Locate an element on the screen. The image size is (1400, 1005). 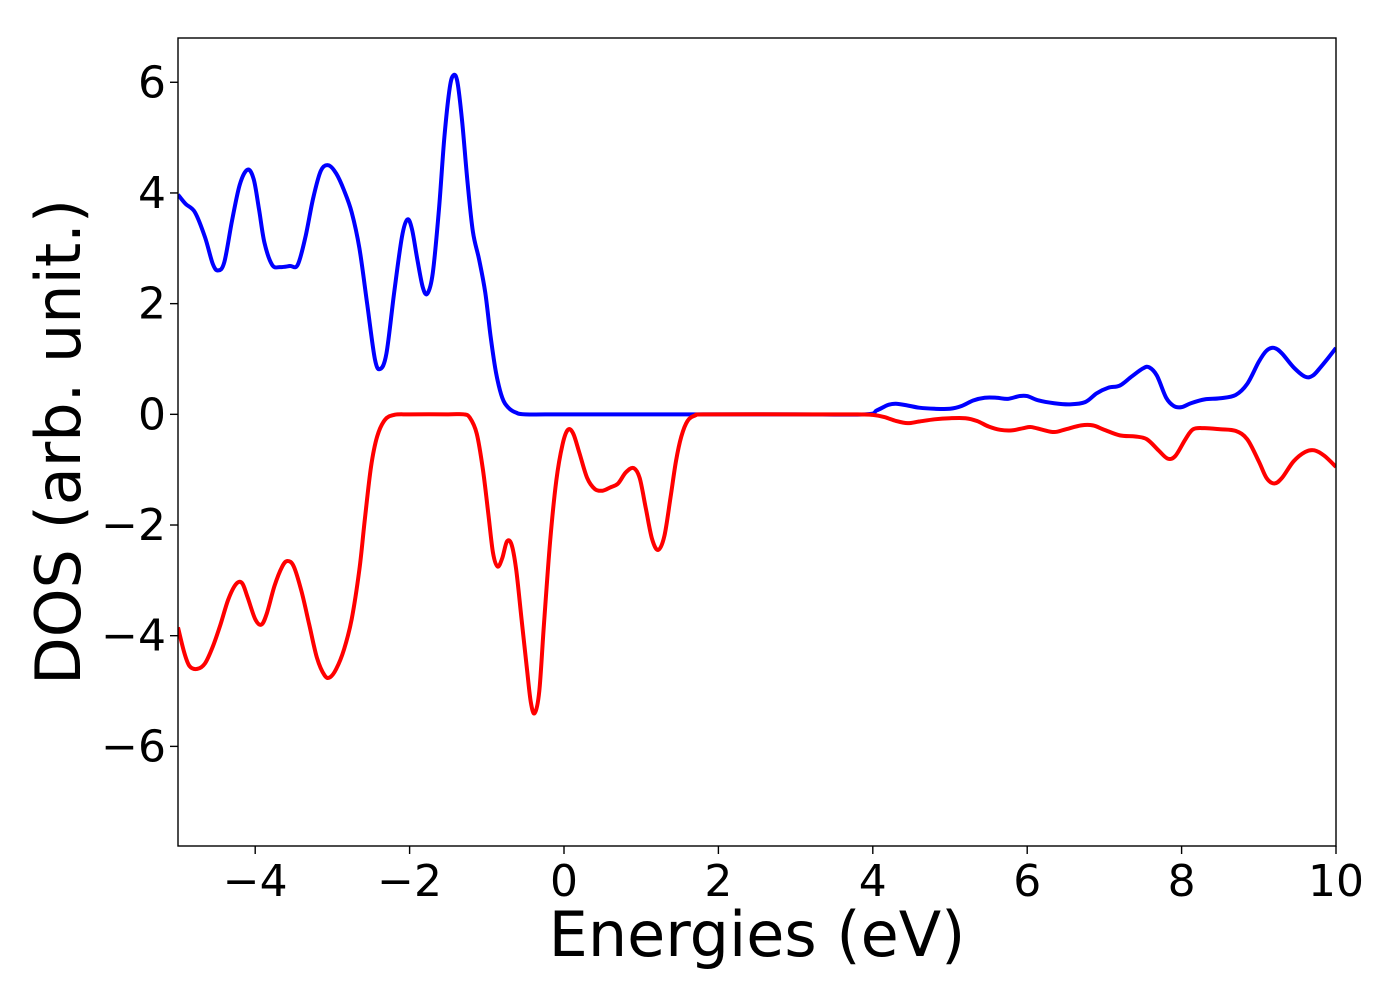
x-tick-label: 0 is located at coordinates (564, 881).